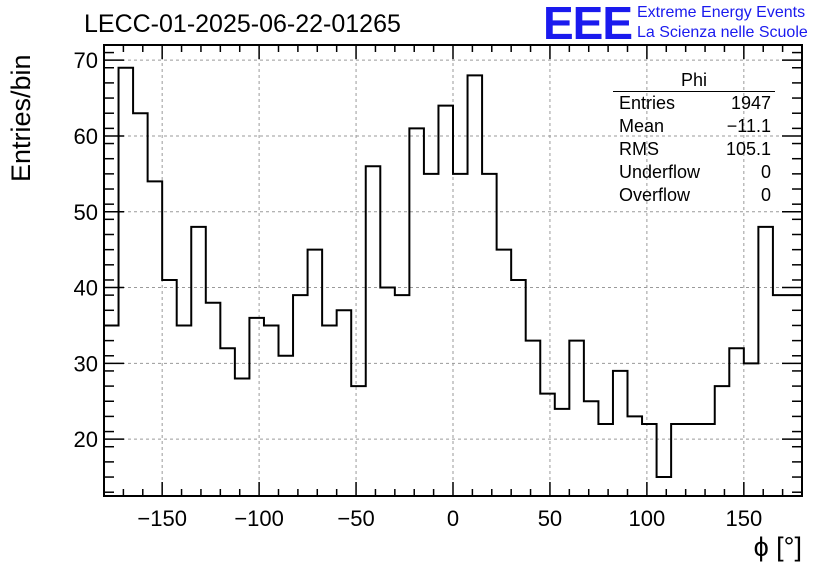 This screenshot has height=572, width=836. I want to click on stats-row-rms: RMS 105.1, so click(694, 149).